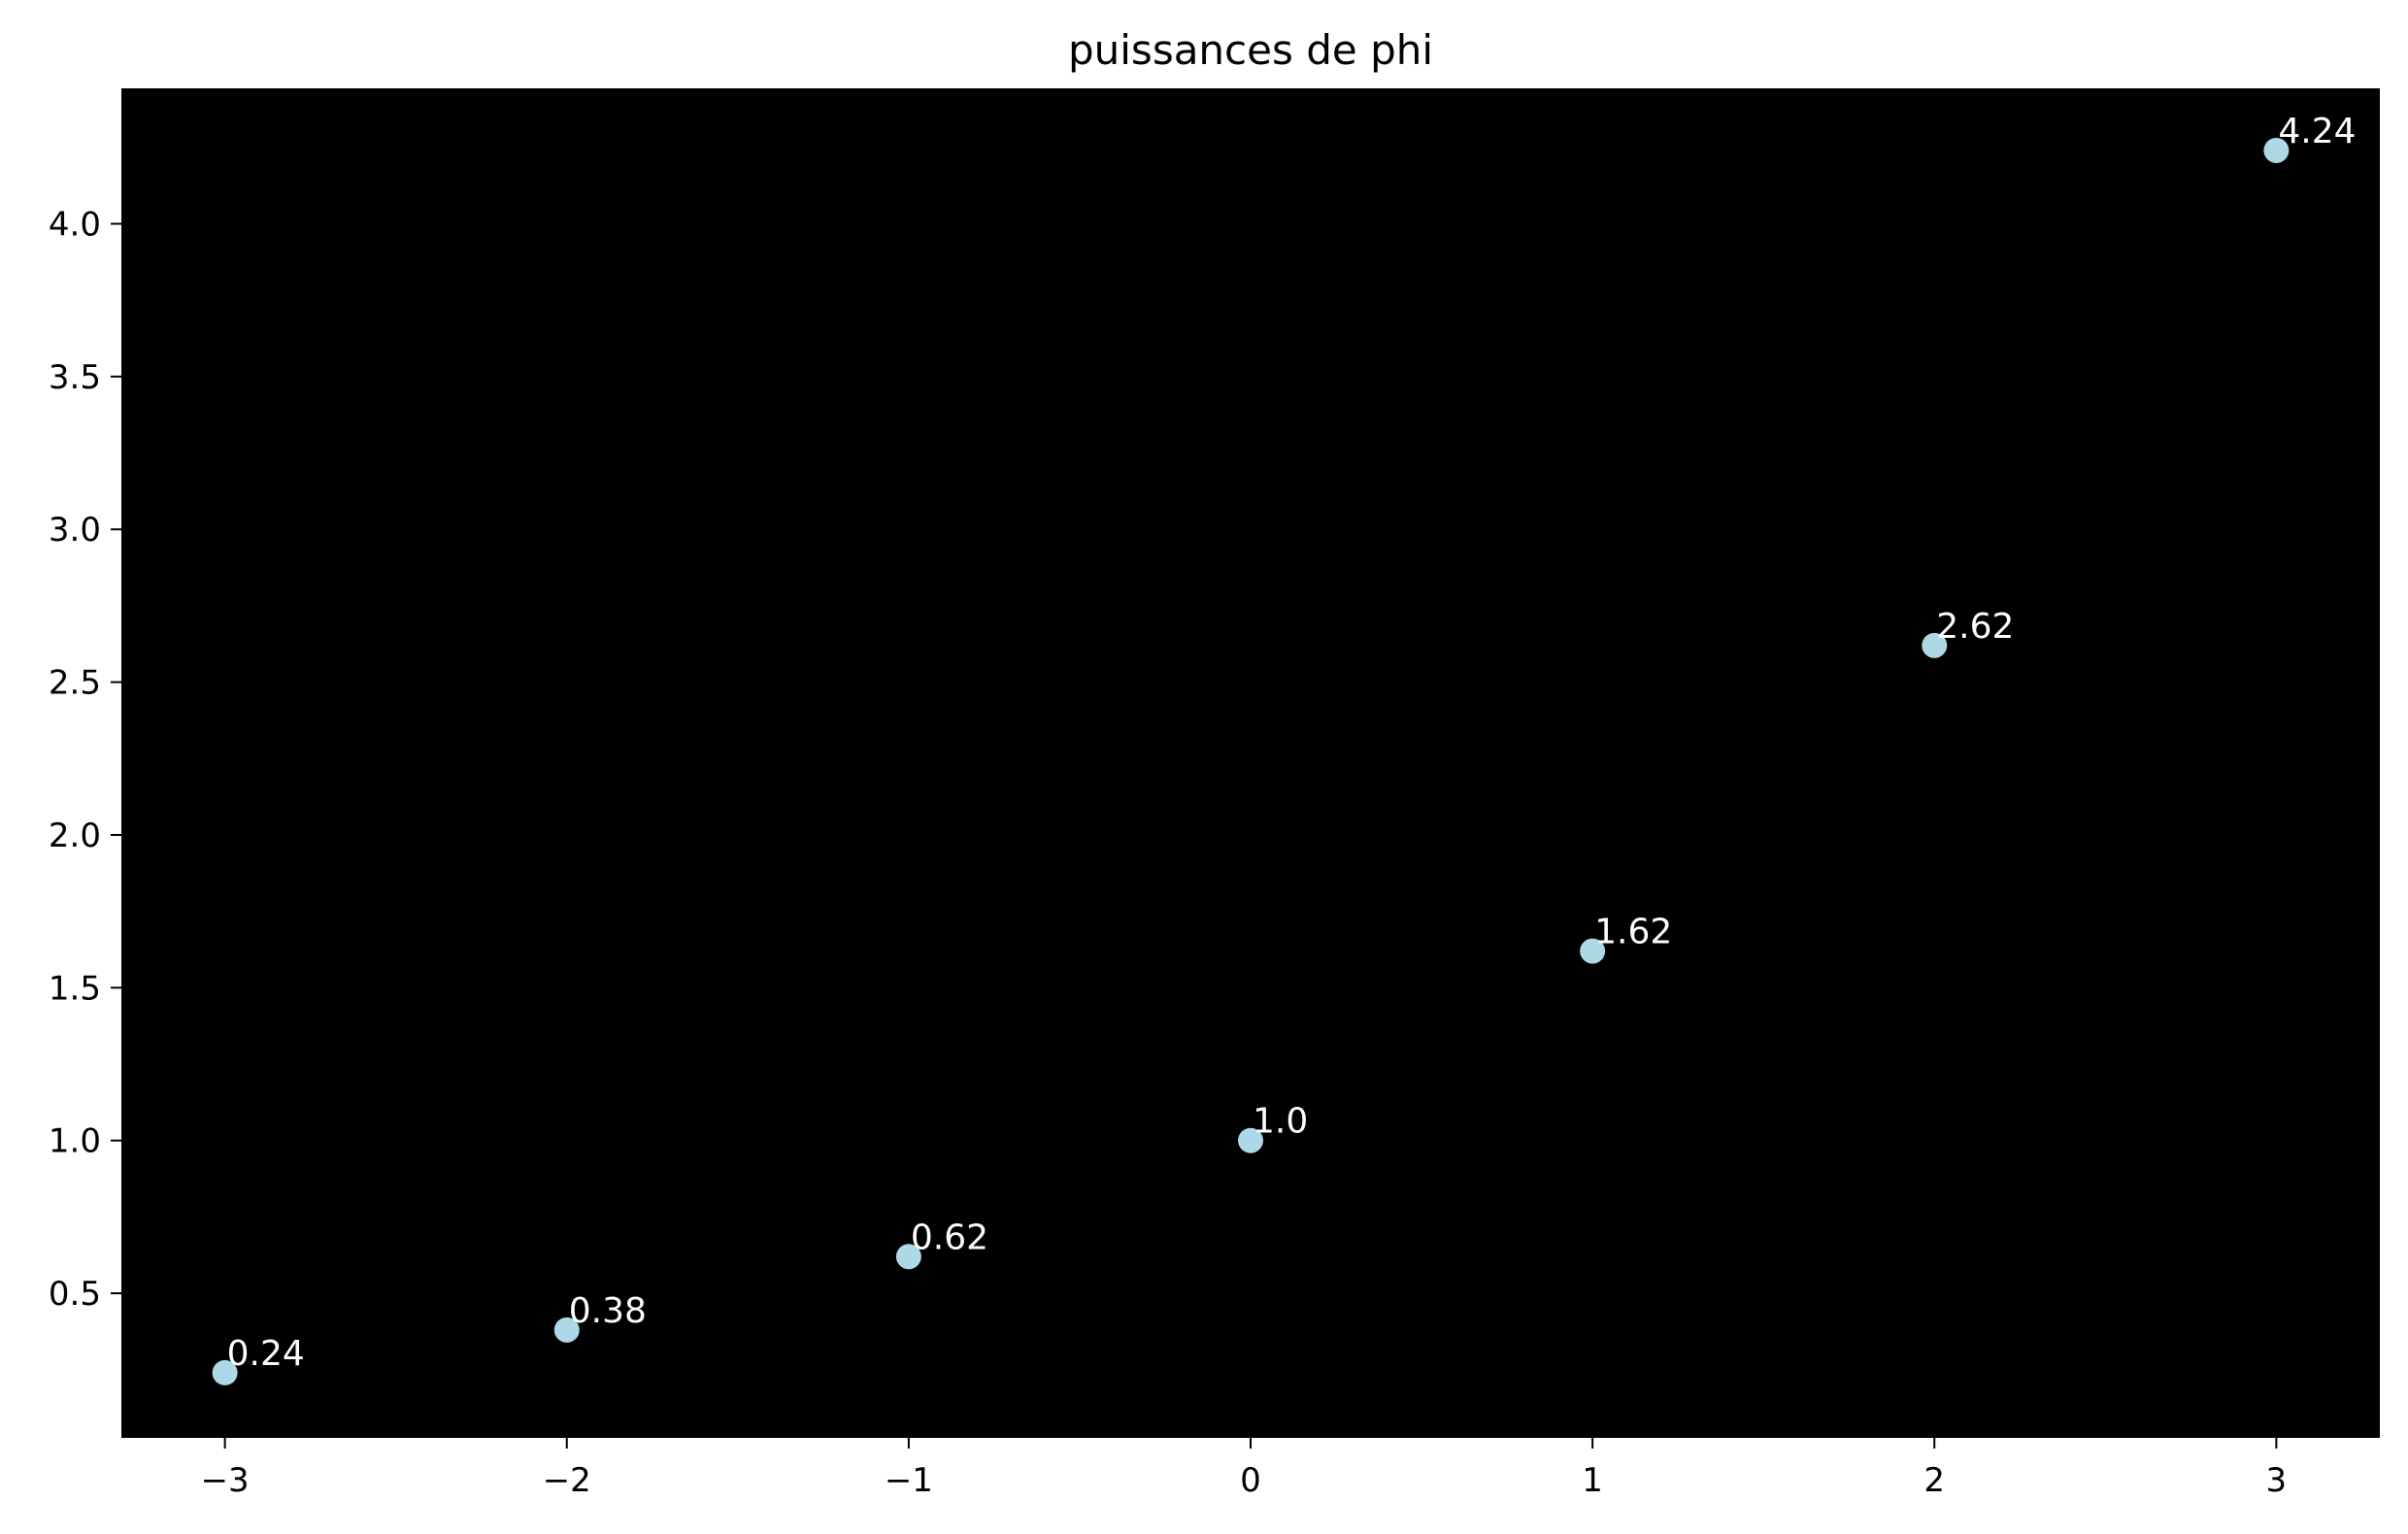 The image size is (2408, 1534). I want to click on x-tick-label: −2, so click(567, 1481).